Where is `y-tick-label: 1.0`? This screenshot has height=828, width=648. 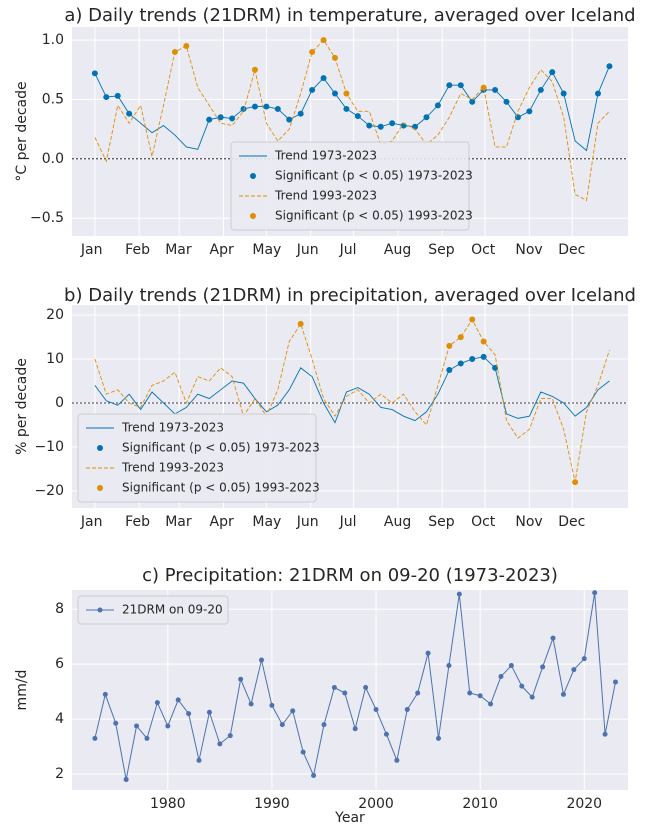 y-tick-label: 1.0 is located at coordinates (53, 40).